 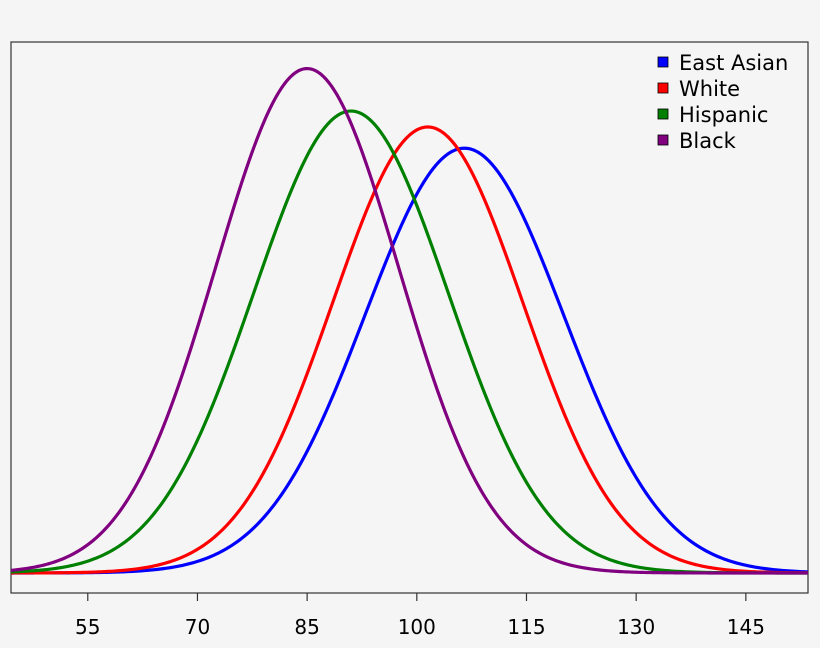 What do you see at coordinates (663, 88) in the screenshot?
I see `legend-swatch-white` at bounding box center [663, 88].